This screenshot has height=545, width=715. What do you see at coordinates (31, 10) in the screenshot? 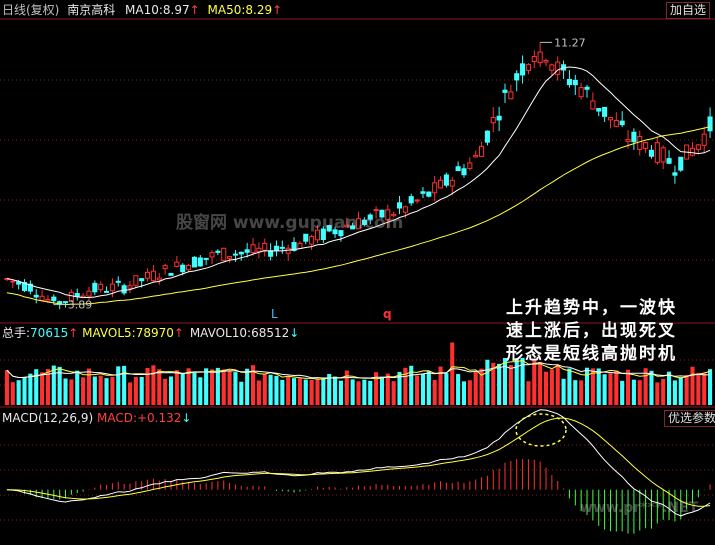
I see `period-label: 日线(复权)` at bounding box center [31, 10].